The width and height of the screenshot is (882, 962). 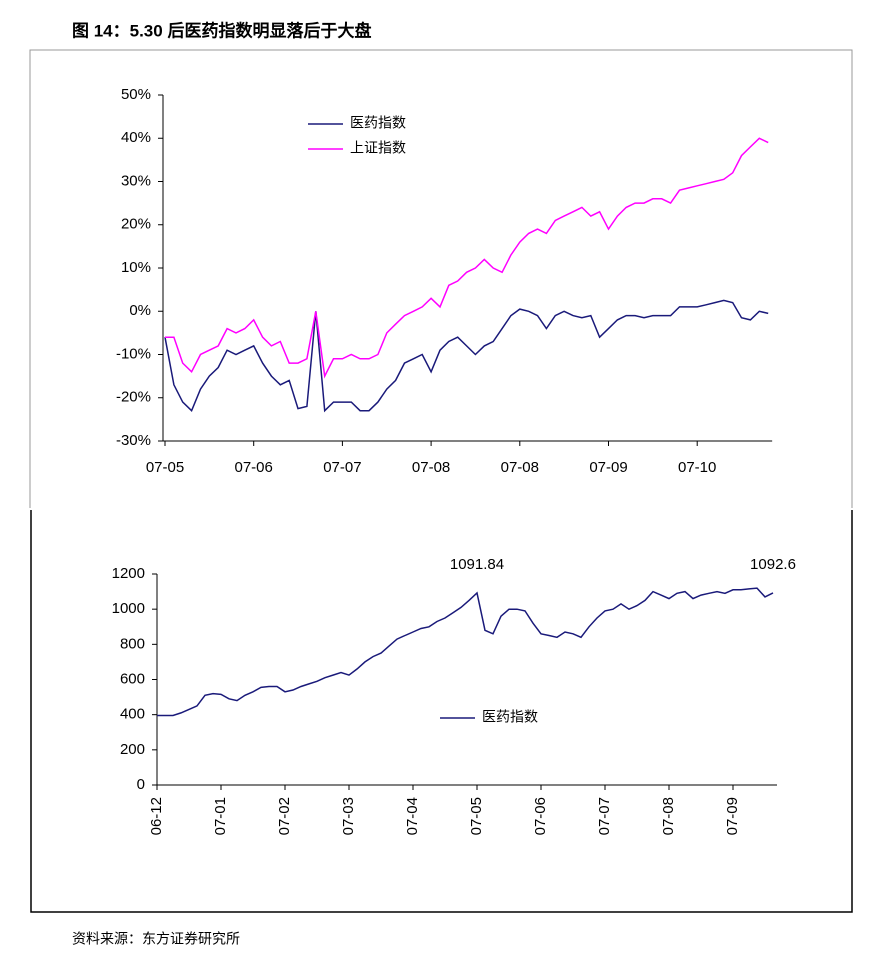 I want to click on figure-title: 图 14：5.30 后医药指数明显落后于大盘, so click(x=221, y=30).